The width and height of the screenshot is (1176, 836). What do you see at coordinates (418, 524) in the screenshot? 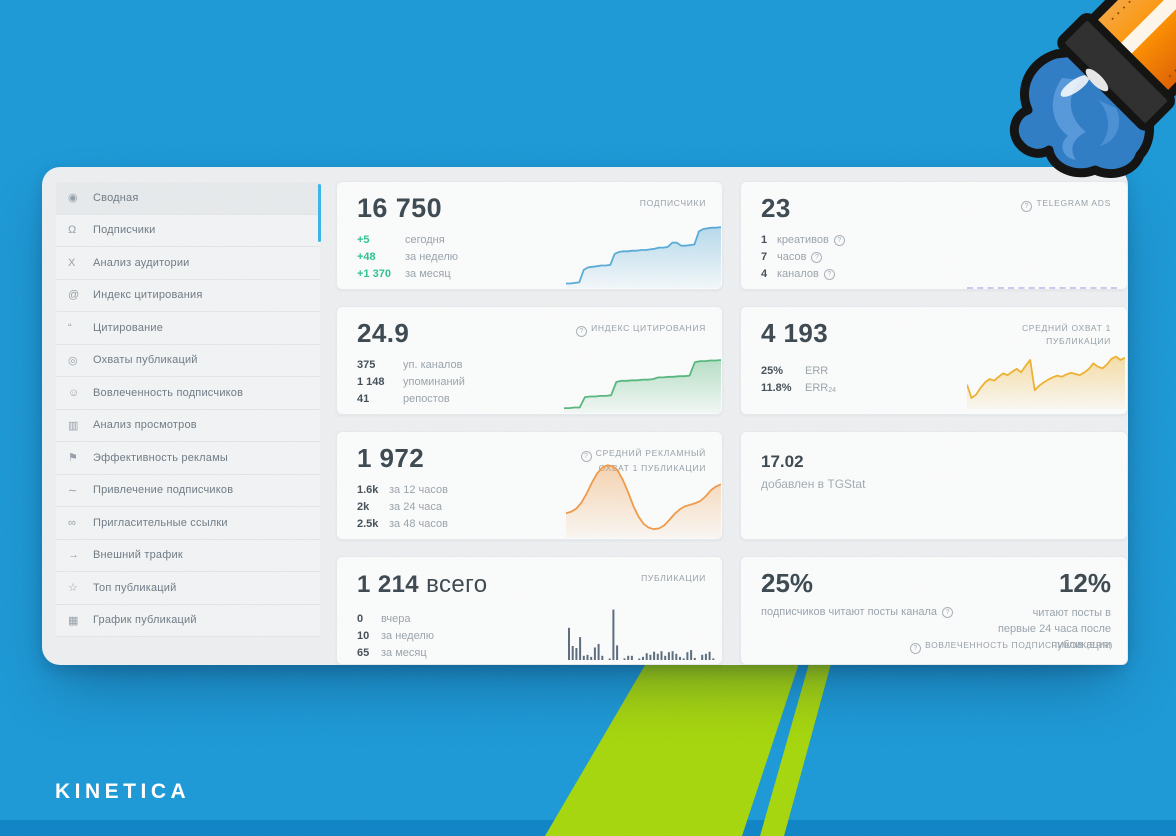
I see `stat-label: за 48 часов` at bounding box center [418, 524].